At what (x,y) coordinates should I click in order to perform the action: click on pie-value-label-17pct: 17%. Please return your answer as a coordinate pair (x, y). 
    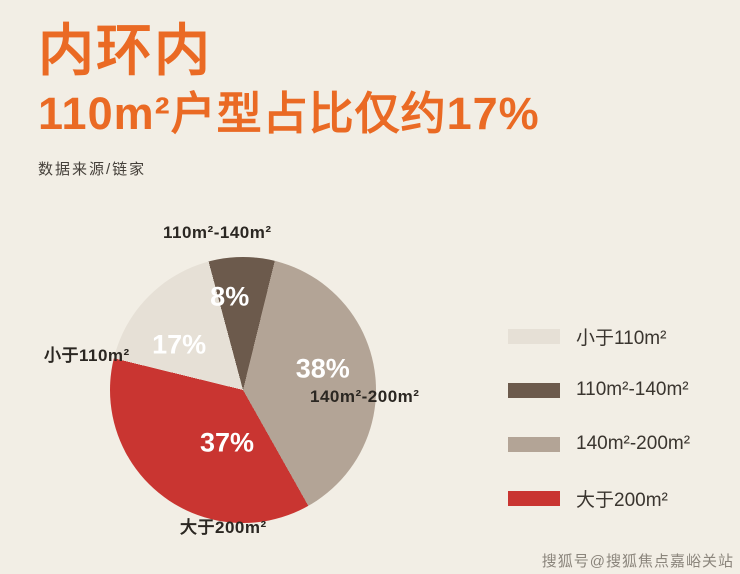
    Looking at the image, I should click on (179, 344).